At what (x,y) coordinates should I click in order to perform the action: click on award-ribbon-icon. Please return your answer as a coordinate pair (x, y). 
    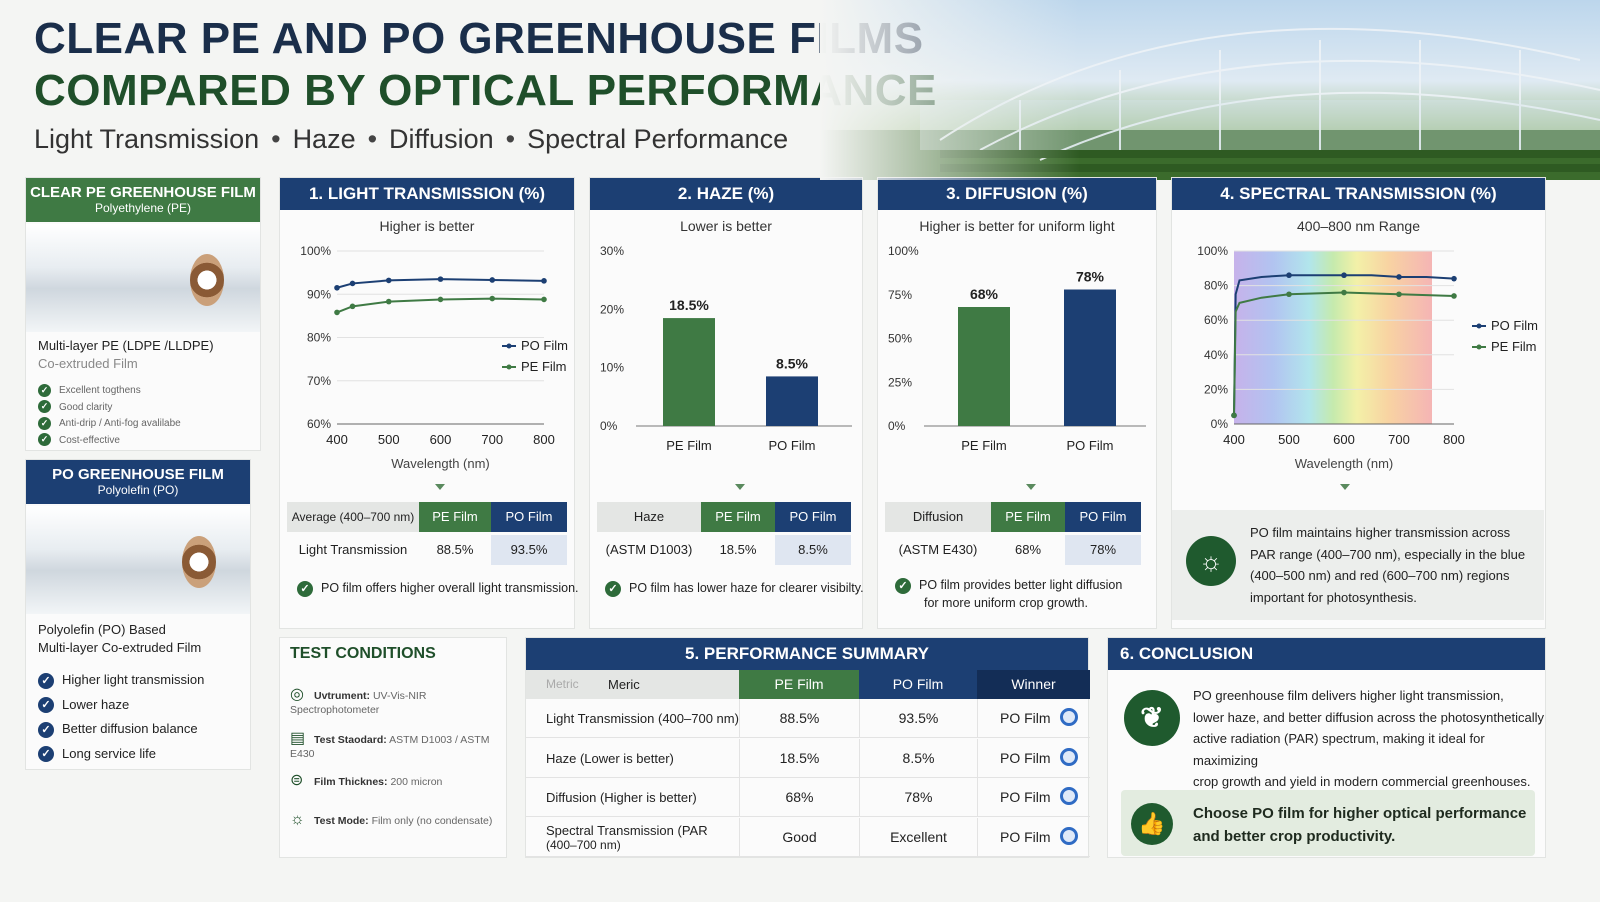
    Looking at the image, I should click on (1069, 835).